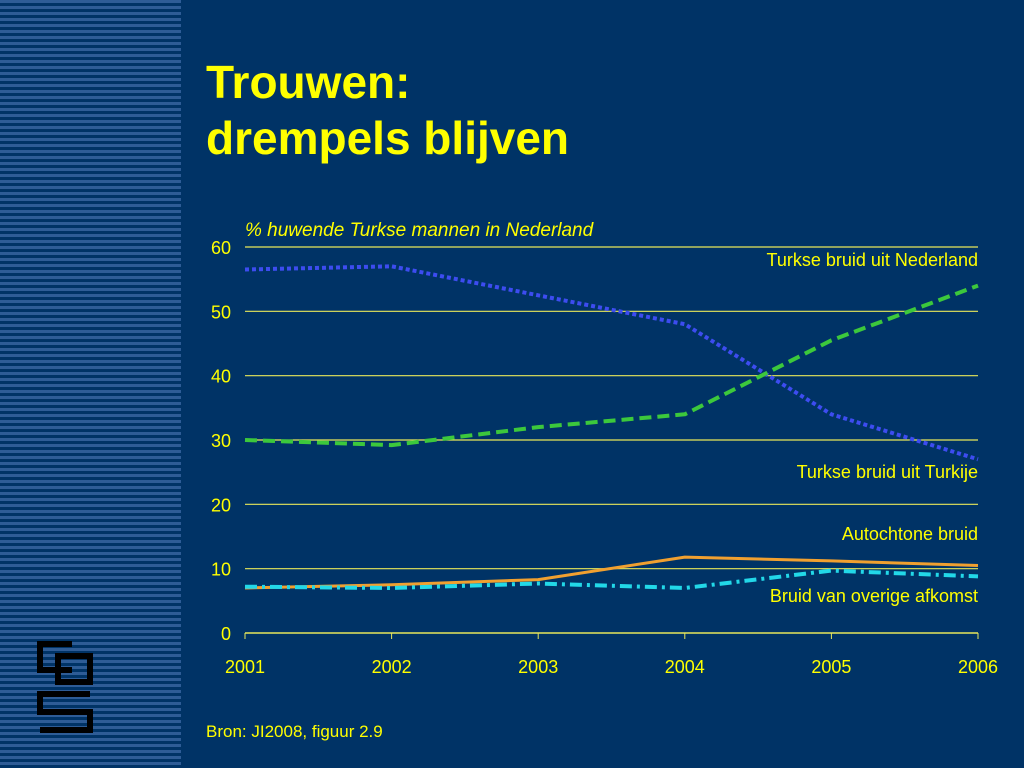 This screenshot has height=768, width=1024. What do you see at coordinates (685, 667) in the screenshot?
I see `x-tick-label: 2004` at bounding box center [685, 667].